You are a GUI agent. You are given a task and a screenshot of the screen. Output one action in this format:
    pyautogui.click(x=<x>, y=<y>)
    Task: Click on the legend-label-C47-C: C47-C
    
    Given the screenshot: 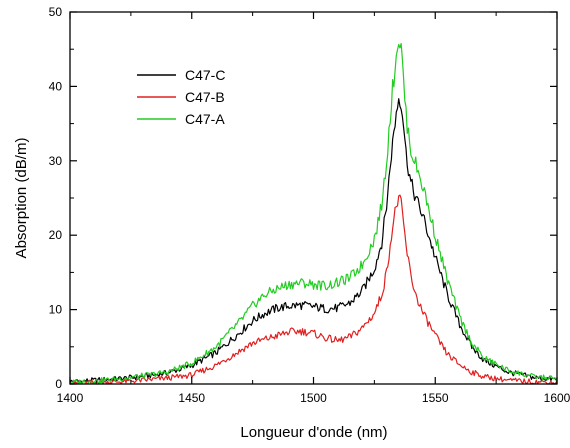 What is the action you would take?
    pyautogui.click(x=205, y=75)
    